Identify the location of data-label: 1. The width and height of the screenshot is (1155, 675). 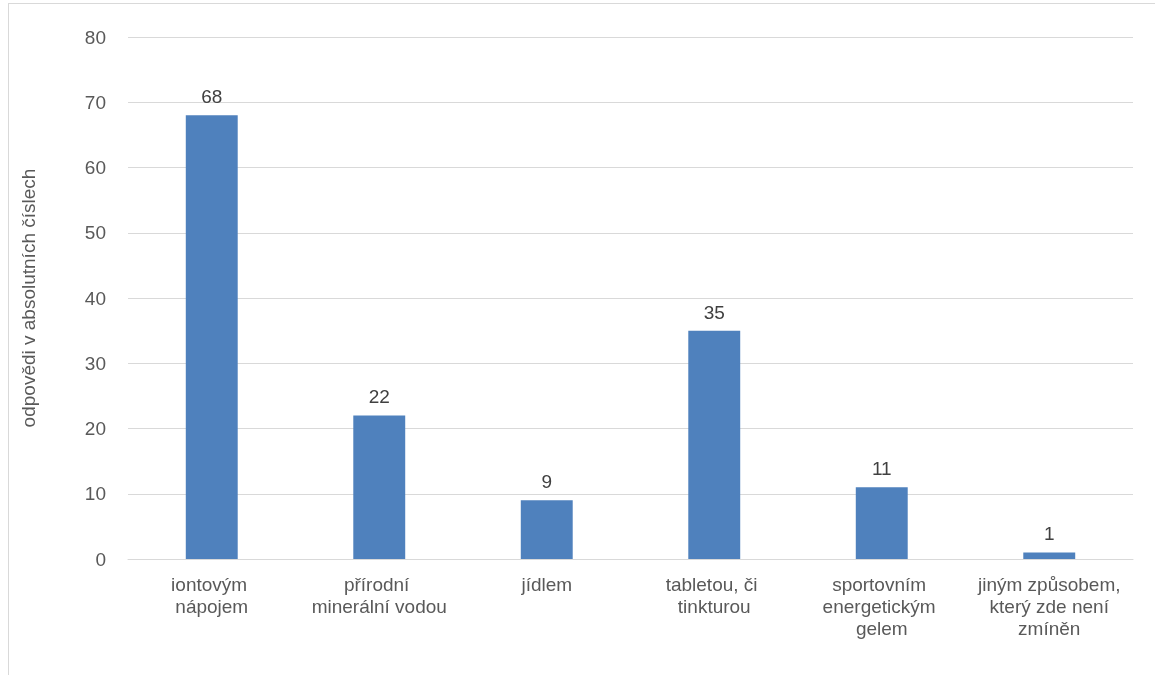
(1049, 534).